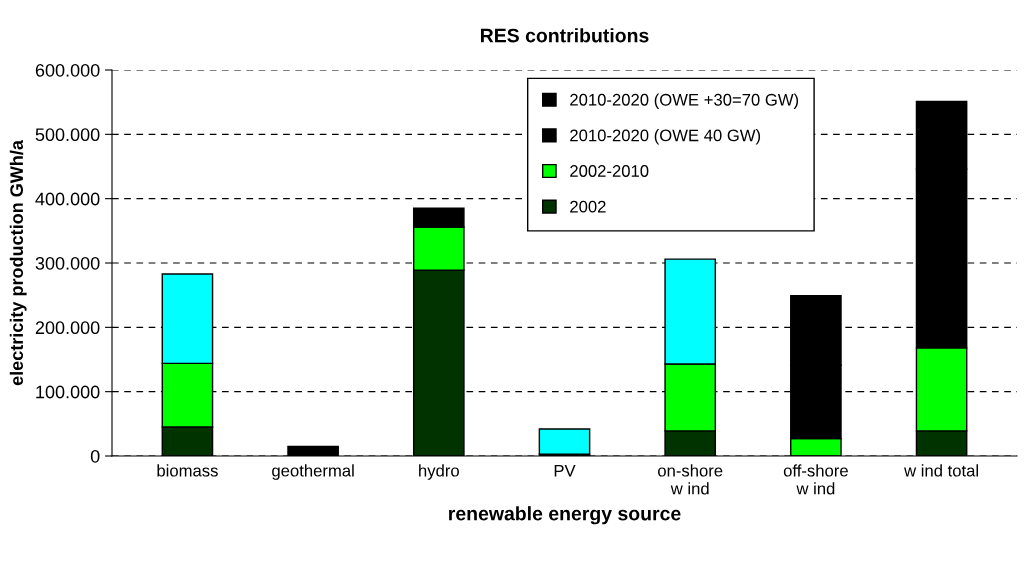 Image resolution: width=1026 pixels, height=586 pixels. Describe the element at coordinates (439, 472) in the screenshot. I see `x-tick-label: hydro` at that location.